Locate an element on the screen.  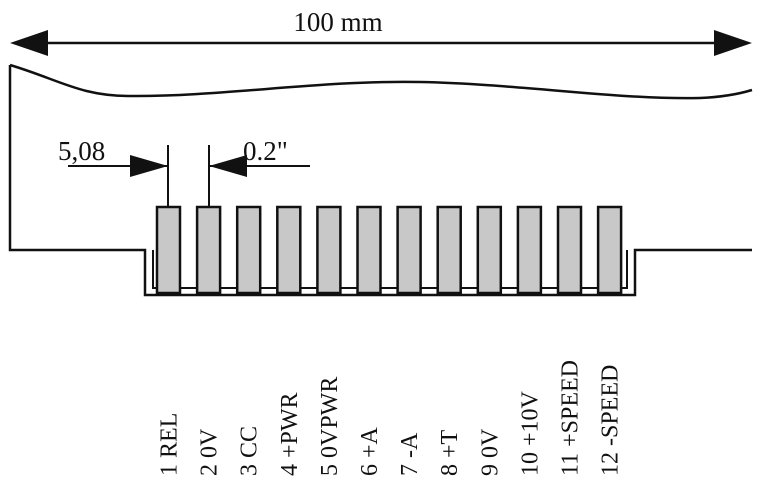
overall-width-right-arrow is located at coordinates (733, 43).